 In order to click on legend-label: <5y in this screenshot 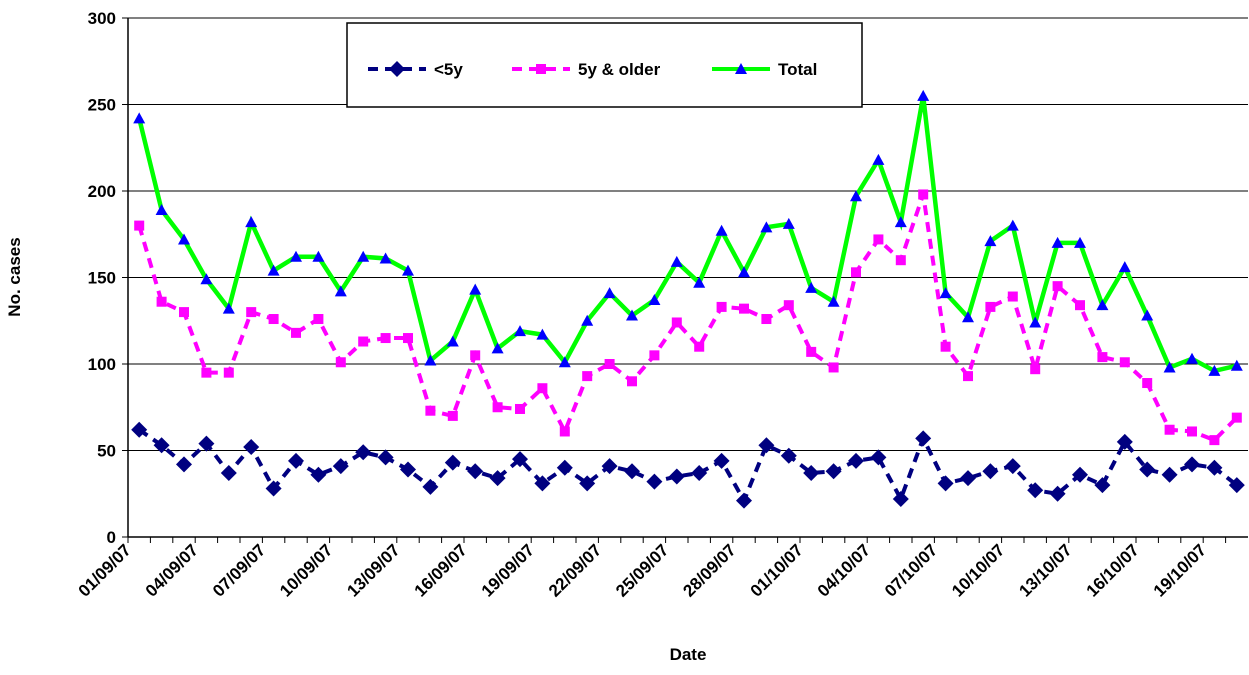, I will do `click(448, 69)`.